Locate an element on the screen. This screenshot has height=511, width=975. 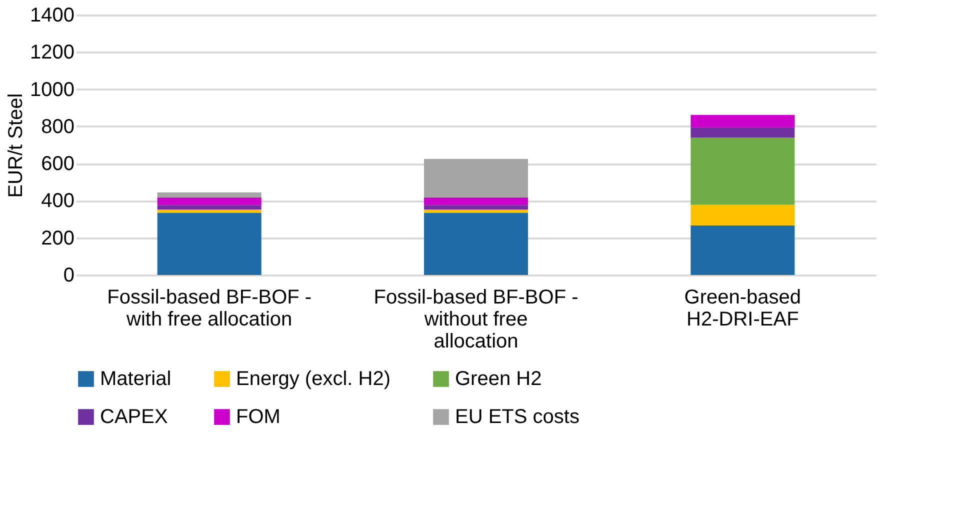
y-tick-label: 800 is located at coordinates (57, 127).